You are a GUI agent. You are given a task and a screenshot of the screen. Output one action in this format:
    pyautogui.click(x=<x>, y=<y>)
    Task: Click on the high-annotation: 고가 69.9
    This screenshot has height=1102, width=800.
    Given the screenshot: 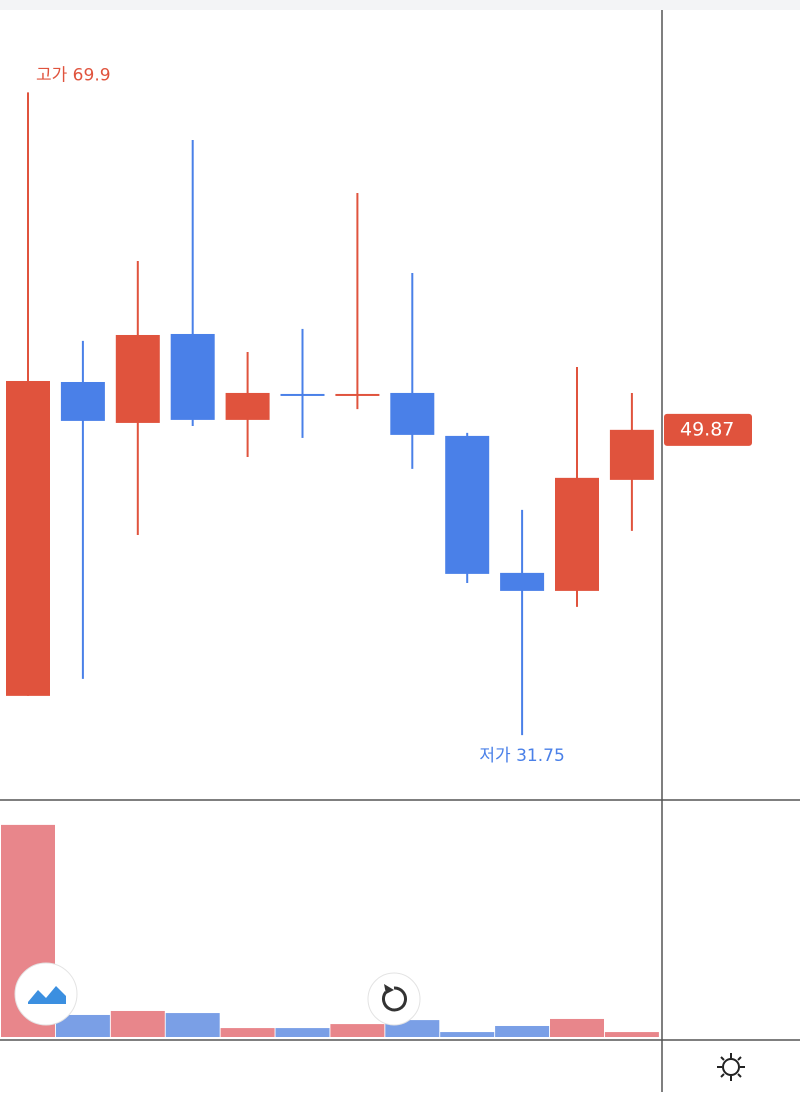 What is the action you would take?
    pyautogui.click(x=73, y=75)
    